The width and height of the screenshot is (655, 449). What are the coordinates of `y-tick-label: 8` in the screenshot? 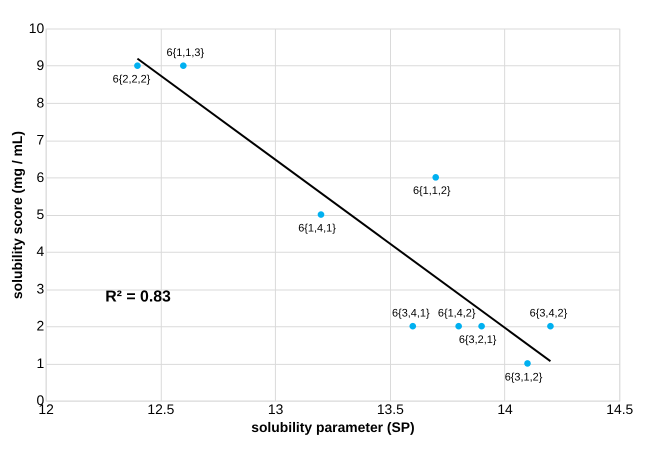 It's located at (40, 102).